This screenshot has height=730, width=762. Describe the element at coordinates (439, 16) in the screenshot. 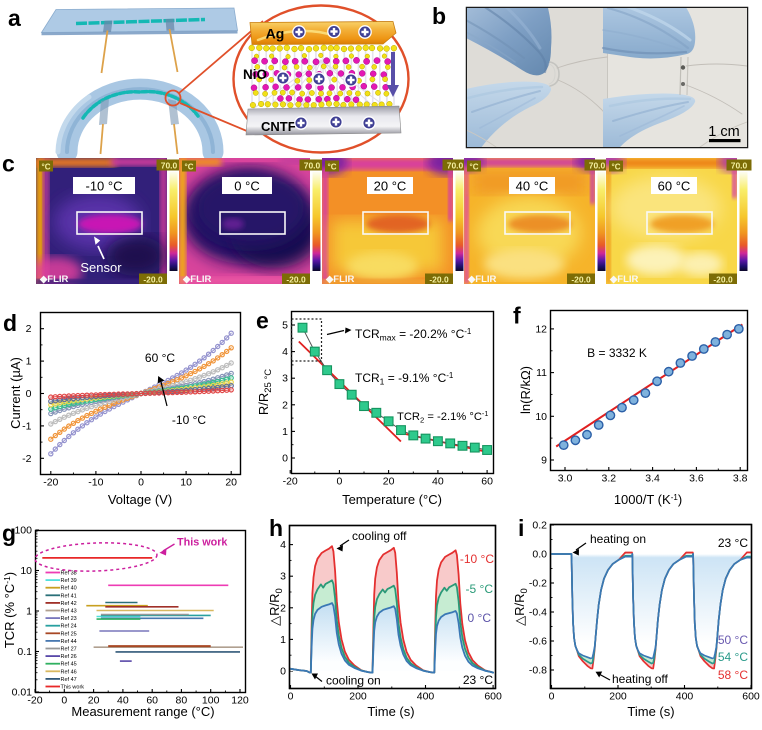

I see `svg-text: b` at that location.